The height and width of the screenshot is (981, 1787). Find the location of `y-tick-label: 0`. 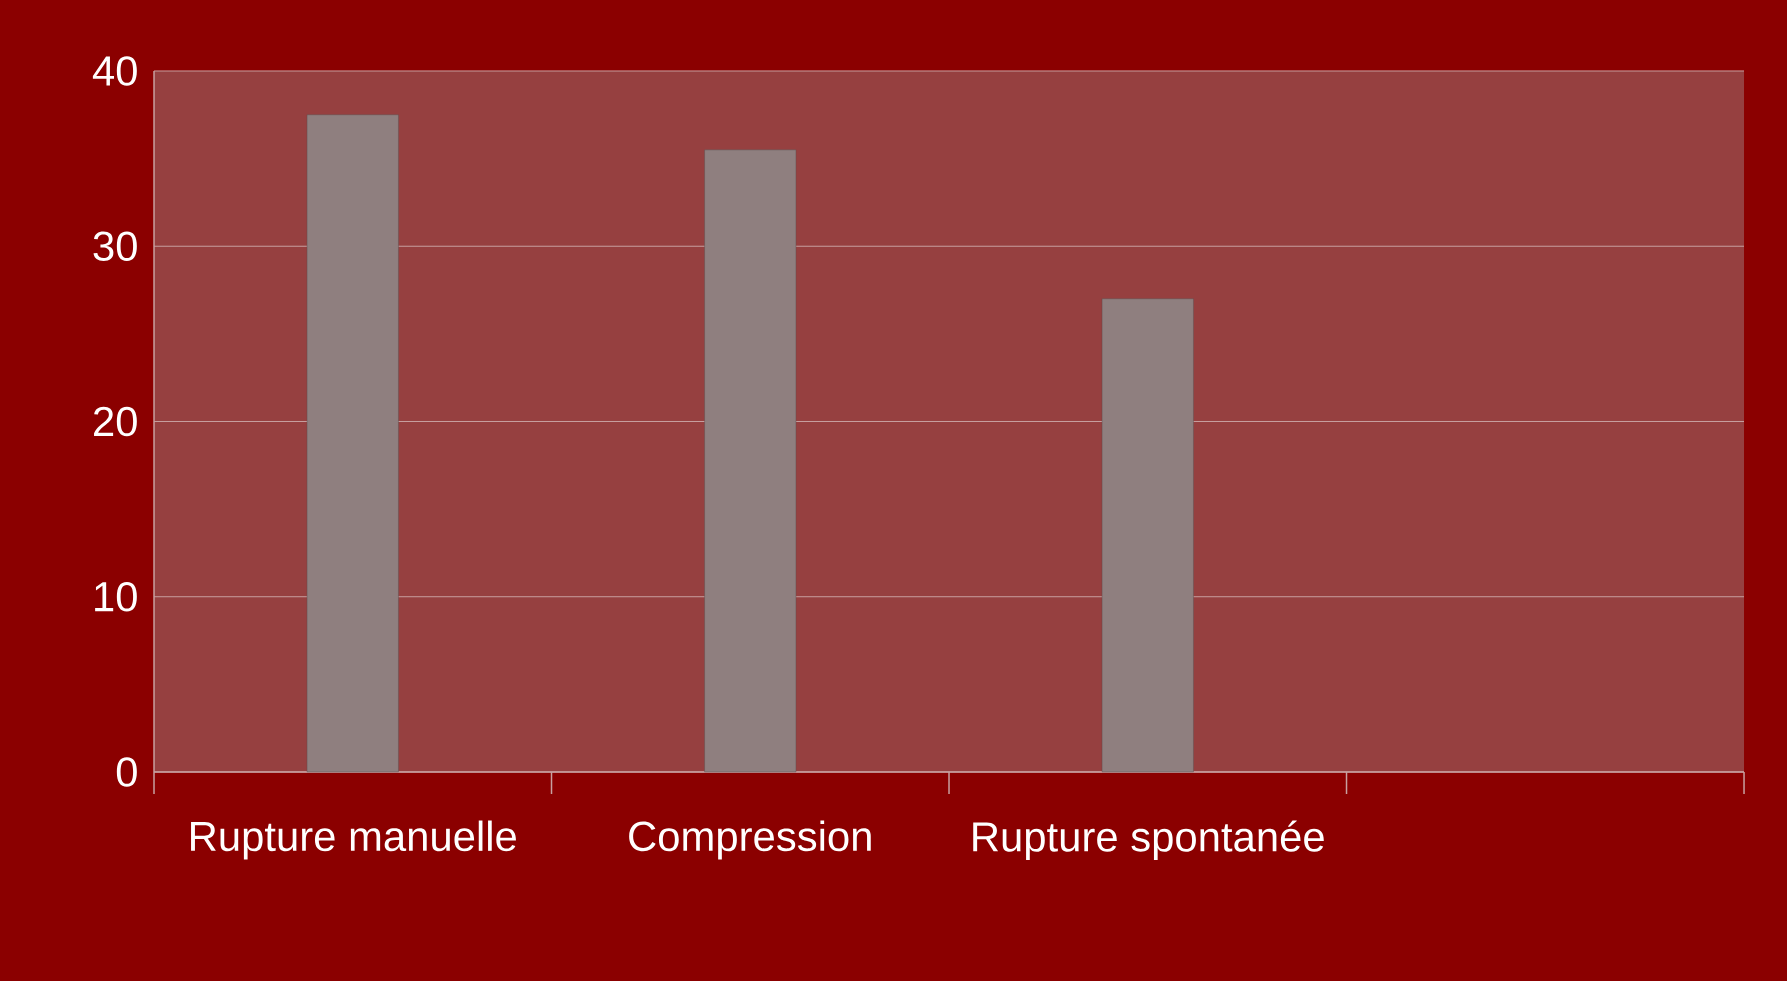

y-tick-label: 0 is located at coordinates (126, 772).